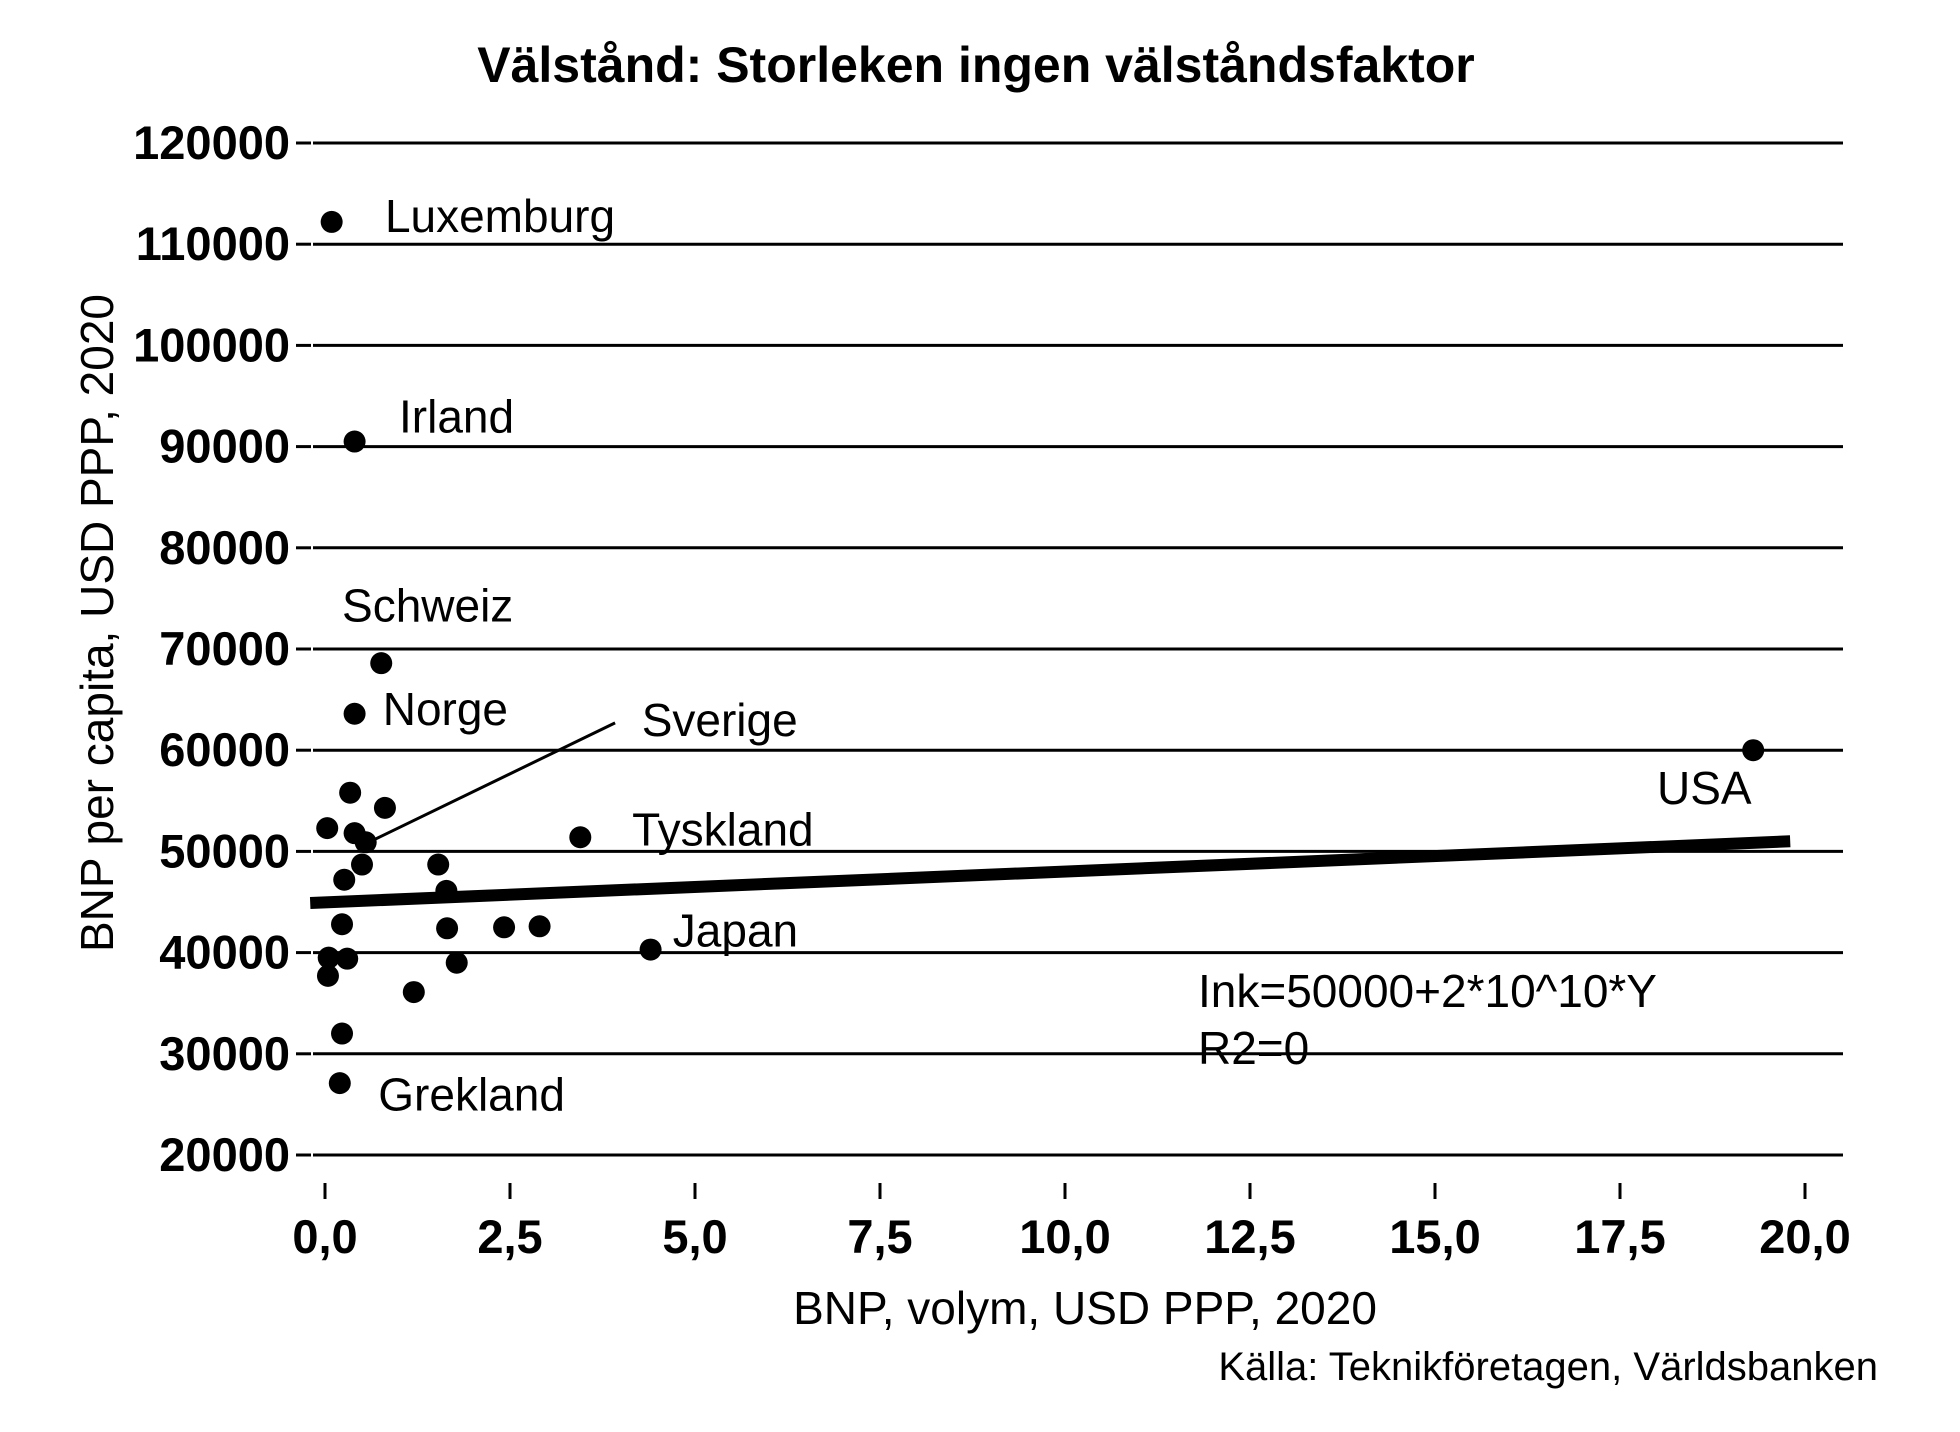 This screenshot has width=1960, height=1432. What do you see at coordinates (224, 446) in the screenshot?
I see `y-tick-label-90000: 90000` at bounding box center [224, 446].